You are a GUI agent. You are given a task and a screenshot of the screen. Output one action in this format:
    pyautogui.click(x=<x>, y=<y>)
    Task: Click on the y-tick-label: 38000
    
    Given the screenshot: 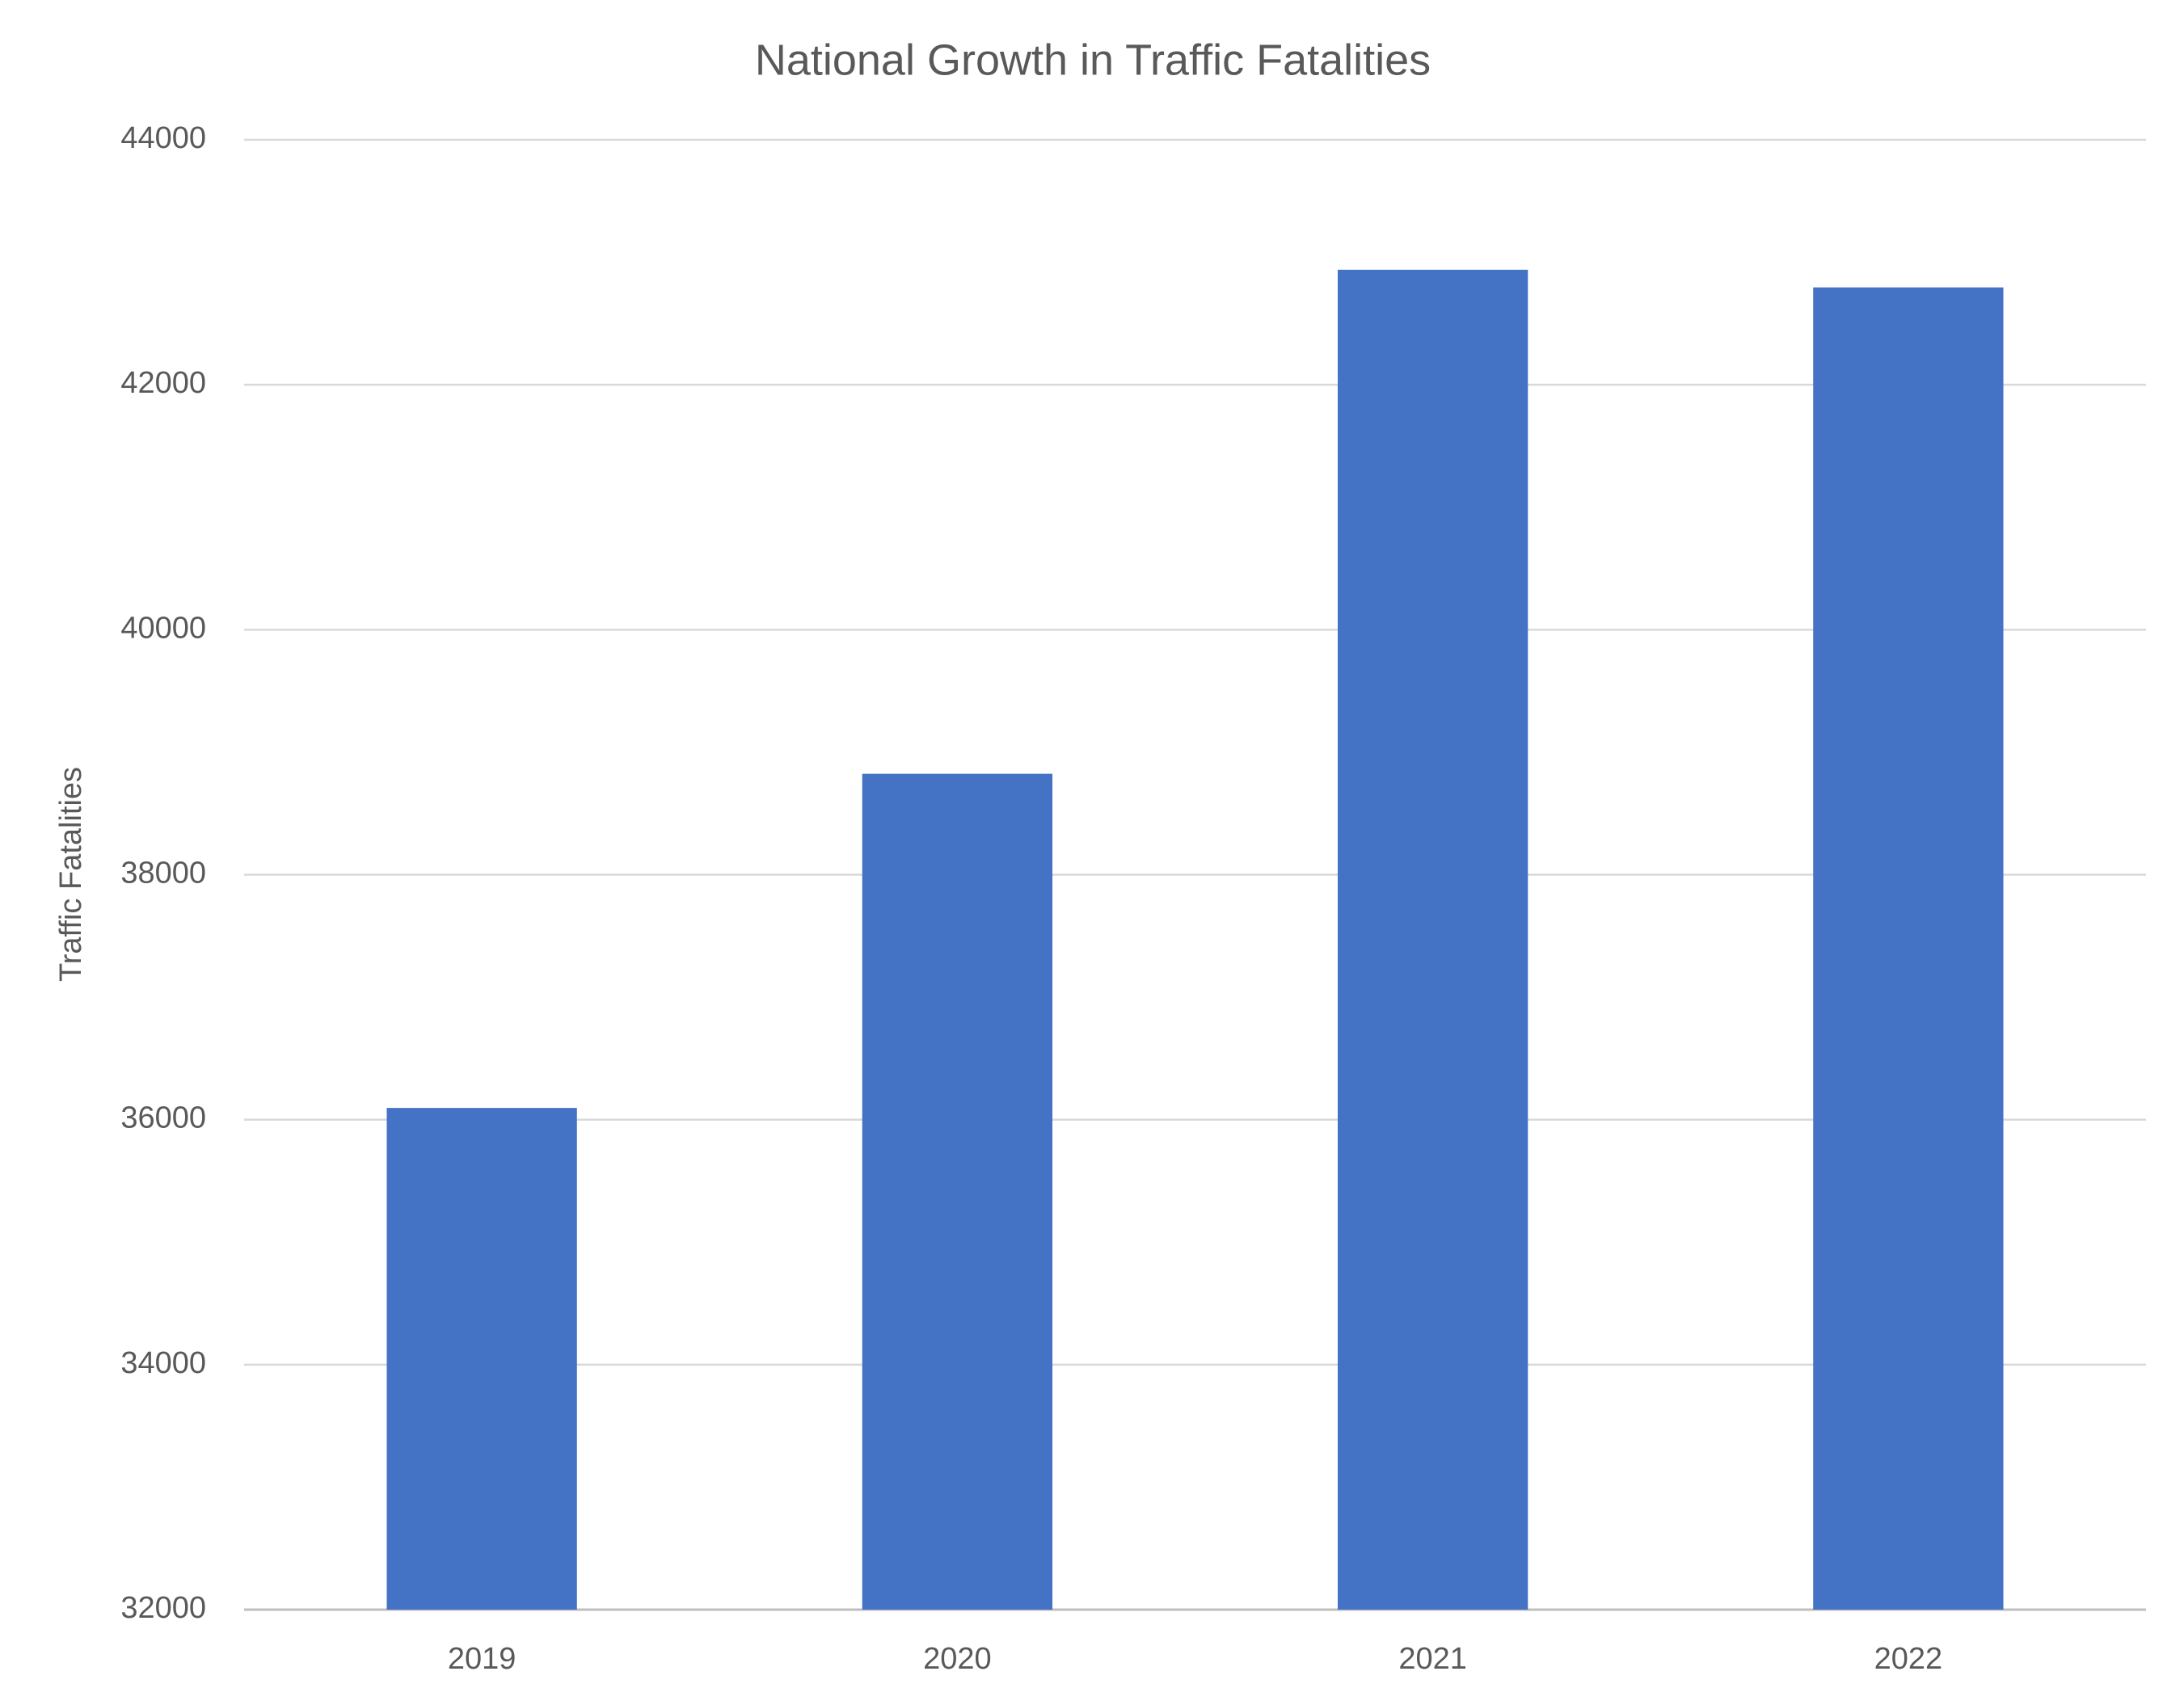 What is the action you would take?
    pyautogui.click(x=163, y=873)
    